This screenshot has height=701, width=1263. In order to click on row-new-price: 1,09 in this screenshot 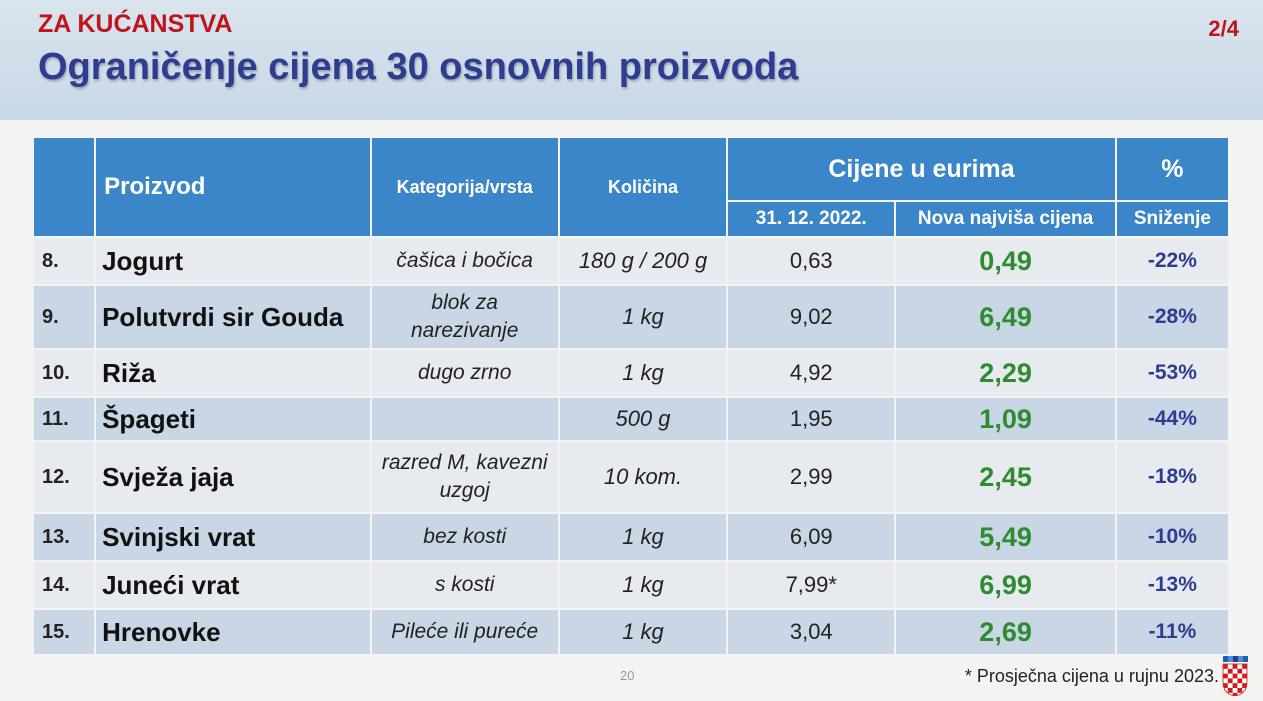, I will do `click(1005, 419)`.